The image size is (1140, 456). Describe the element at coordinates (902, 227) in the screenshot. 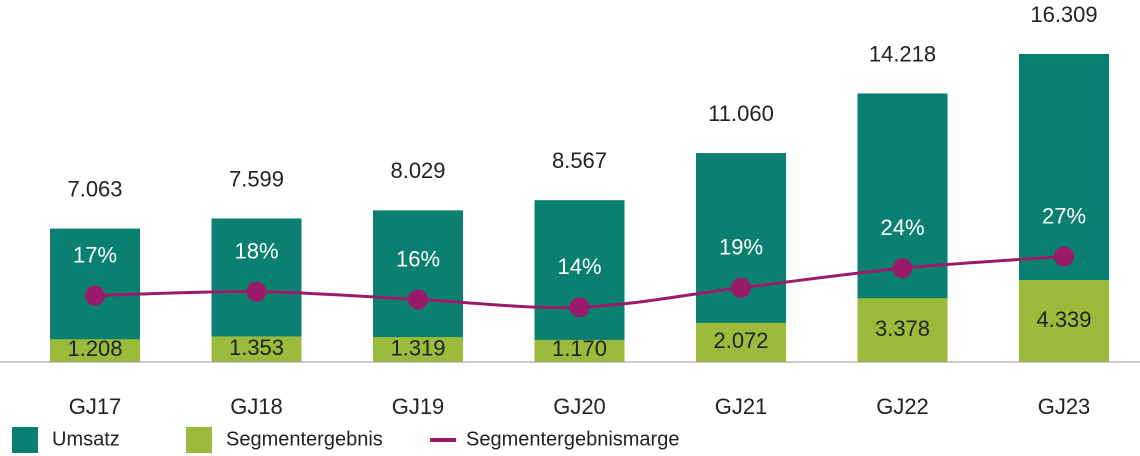

I see `margin-label: 24%` at that location.